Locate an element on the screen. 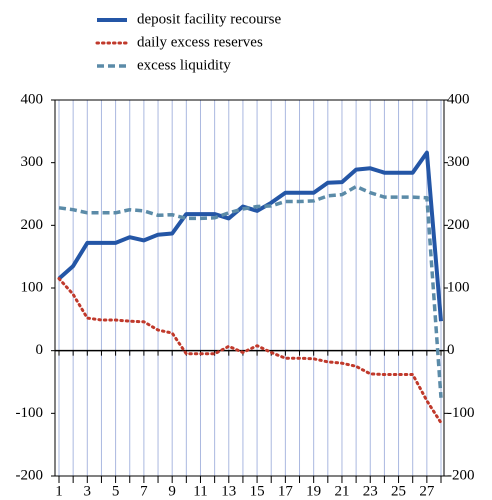 The image size is (492, 500). x-tick-label: 27 is located at coordinates (427, 491).